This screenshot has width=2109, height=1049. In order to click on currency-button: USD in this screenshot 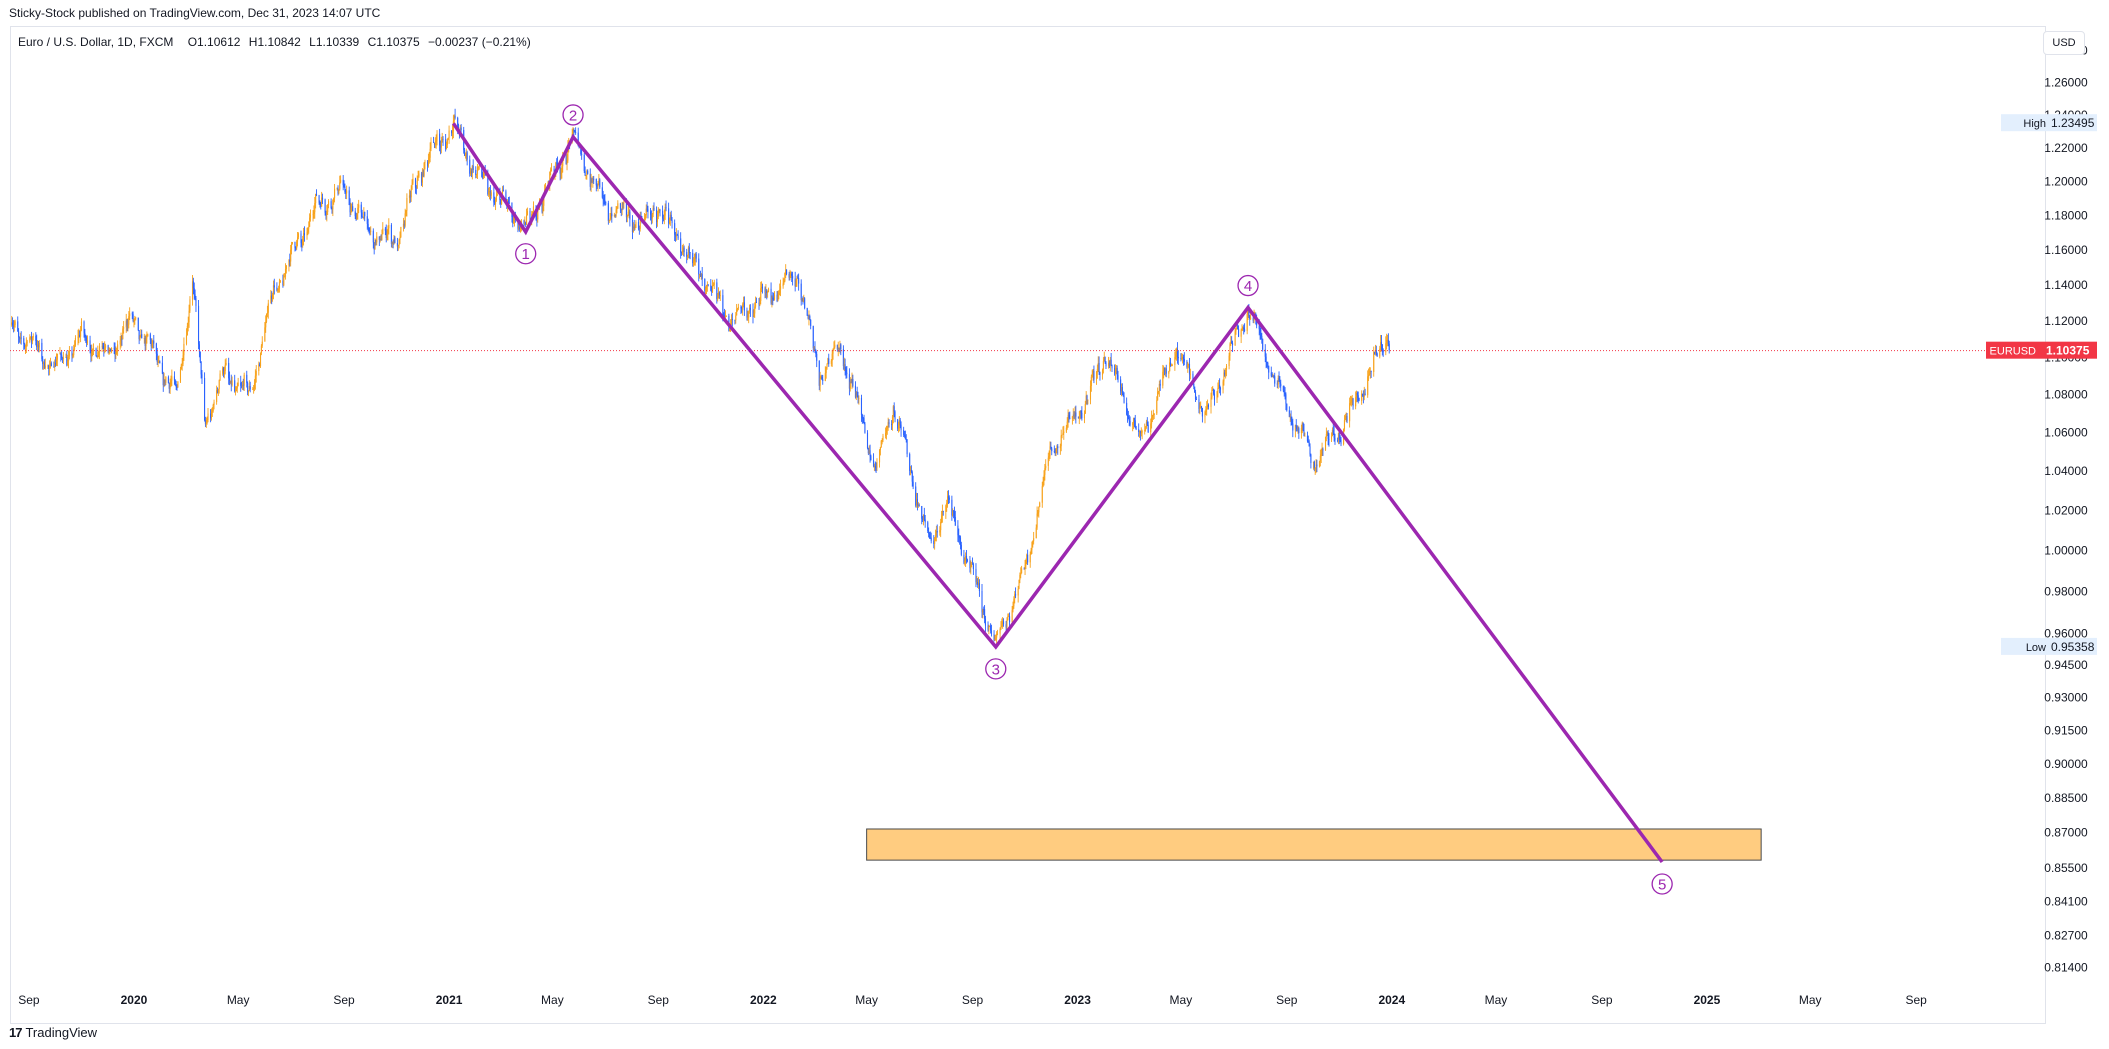, I will do `click(2064, 43)`.